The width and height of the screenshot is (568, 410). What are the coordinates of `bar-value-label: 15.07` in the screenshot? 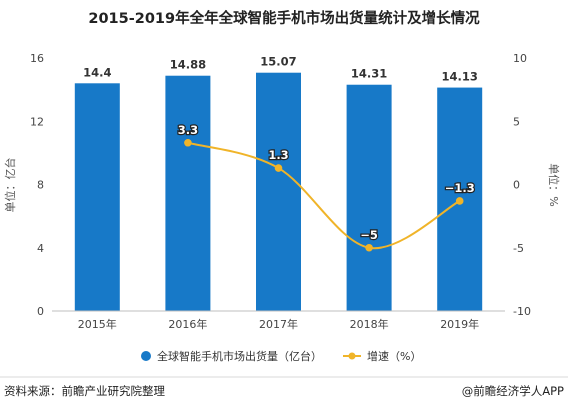 It's located at (278, 62).